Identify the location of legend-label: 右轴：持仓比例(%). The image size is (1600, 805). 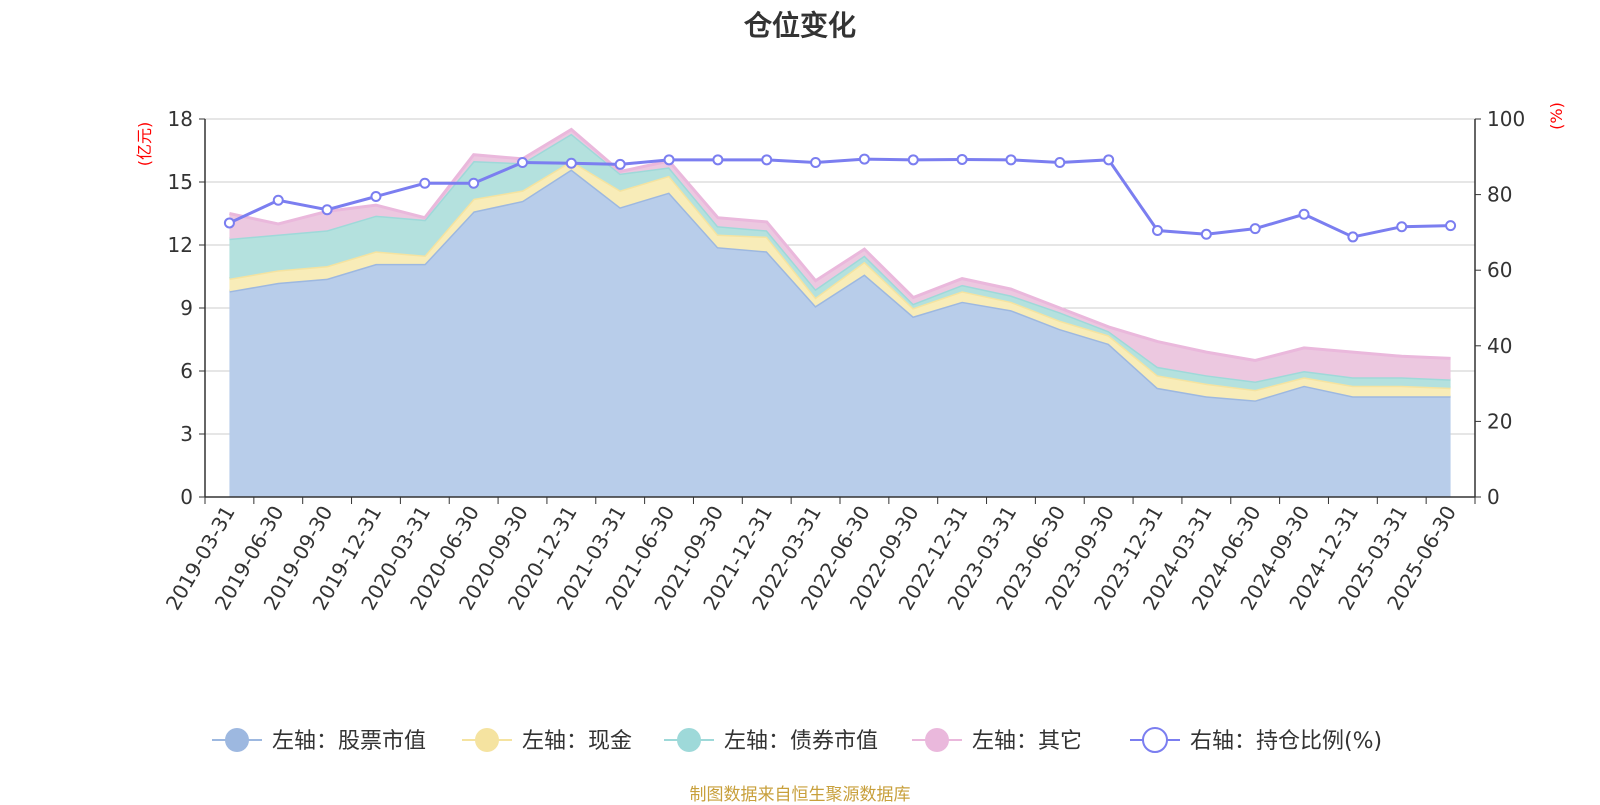
(1286, 741).